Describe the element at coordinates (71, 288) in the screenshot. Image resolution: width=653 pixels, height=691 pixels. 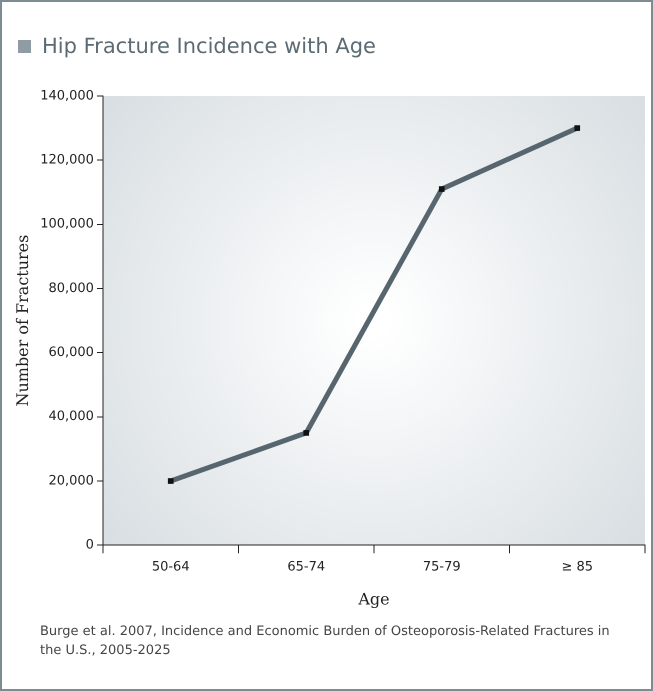
I see `y-tick-label: 80,000` at that location.